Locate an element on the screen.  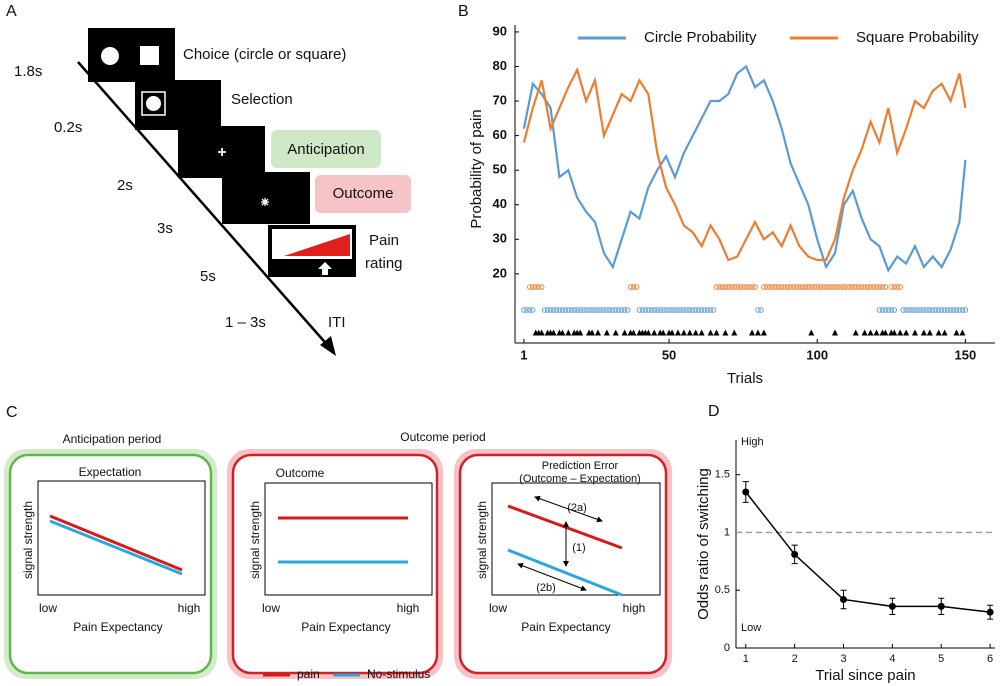
annotation: Low is located at coordinates (751, 628).